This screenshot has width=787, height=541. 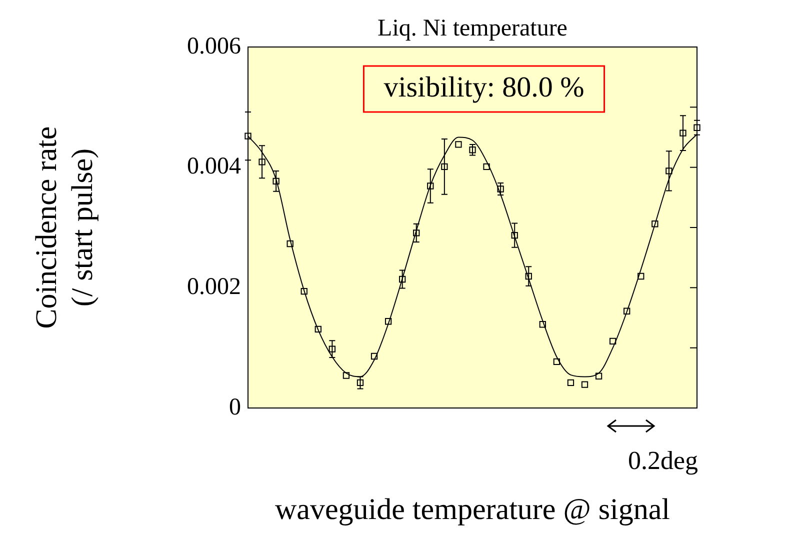 I want to click on y-axis-title: Coincidence rate (/ start pulse), so click(x=64, y=227).